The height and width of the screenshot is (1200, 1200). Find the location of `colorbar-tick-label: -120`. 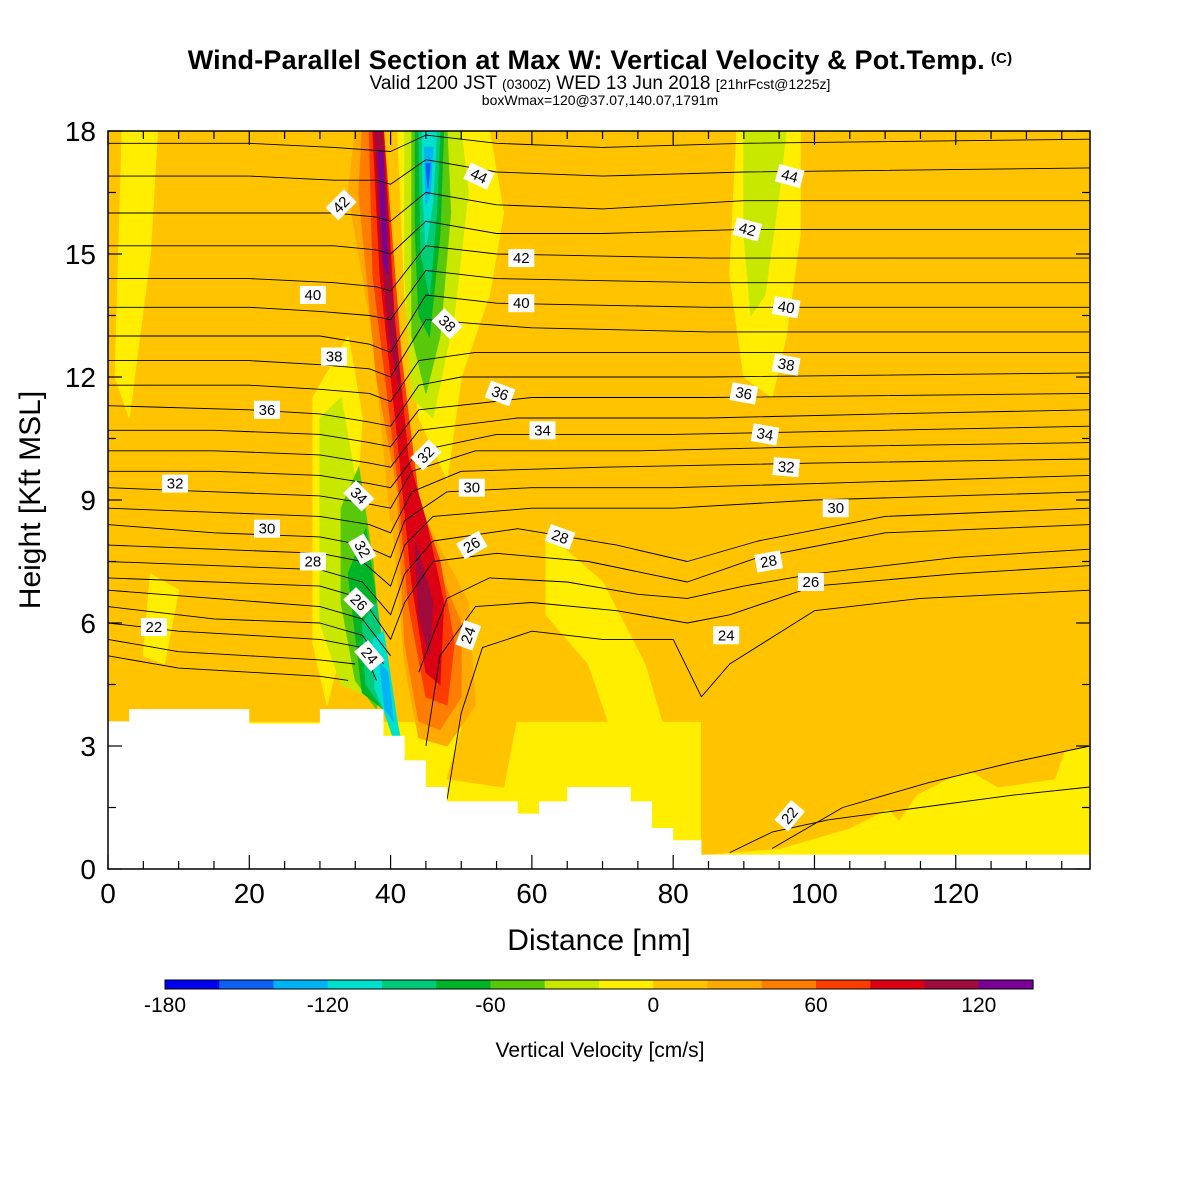

colorbar-tick-label: -120 is located at coordinates (328, 1005).